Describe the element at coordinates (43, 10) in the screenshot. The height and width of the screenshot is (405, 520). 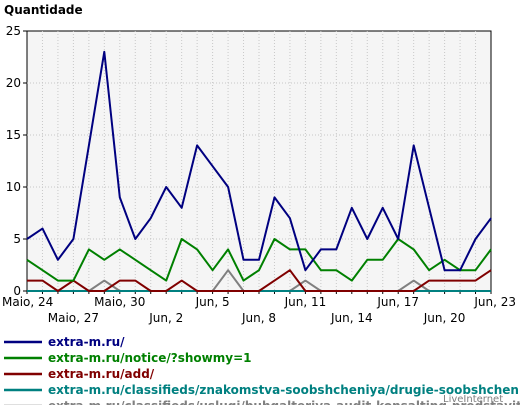
I see `y-axis-label: Quantidade` at that location.